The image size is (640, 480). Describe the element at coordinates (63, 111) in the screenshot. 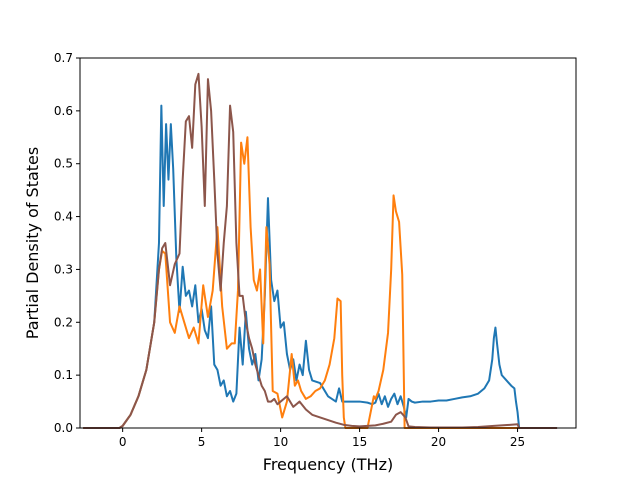

I see `y-tick-label: 0.6` at that location.